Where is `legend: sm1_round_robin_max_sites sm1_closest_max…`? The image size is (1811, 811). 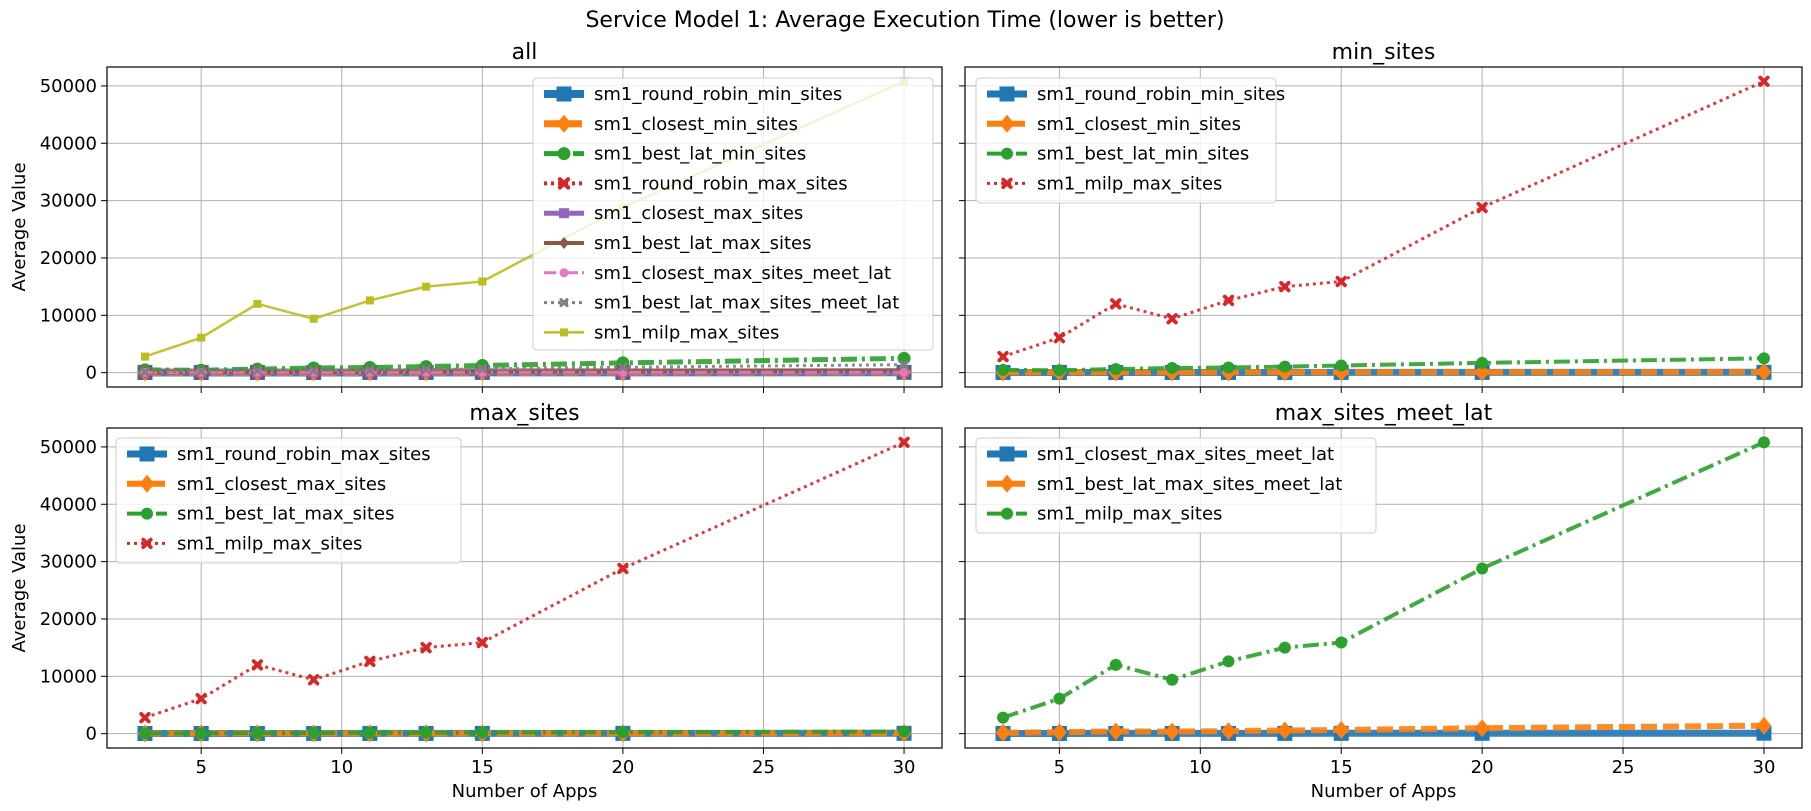 legend: sm1_round_robin_max_sites sm1_closest_max… is located at coordinates (288, 500).